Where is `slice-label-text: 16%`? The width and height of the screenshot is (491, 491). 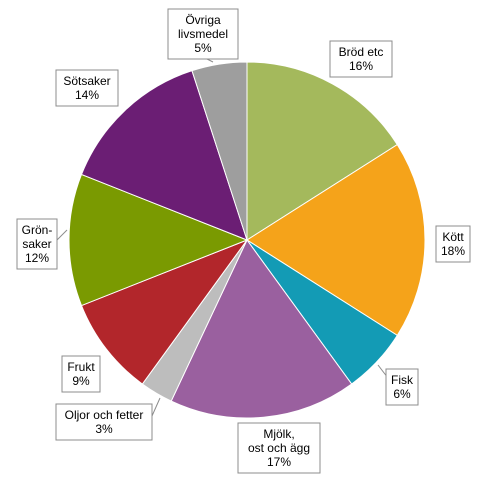 slice-label-text: 16% is located at coordinates (361, 66).